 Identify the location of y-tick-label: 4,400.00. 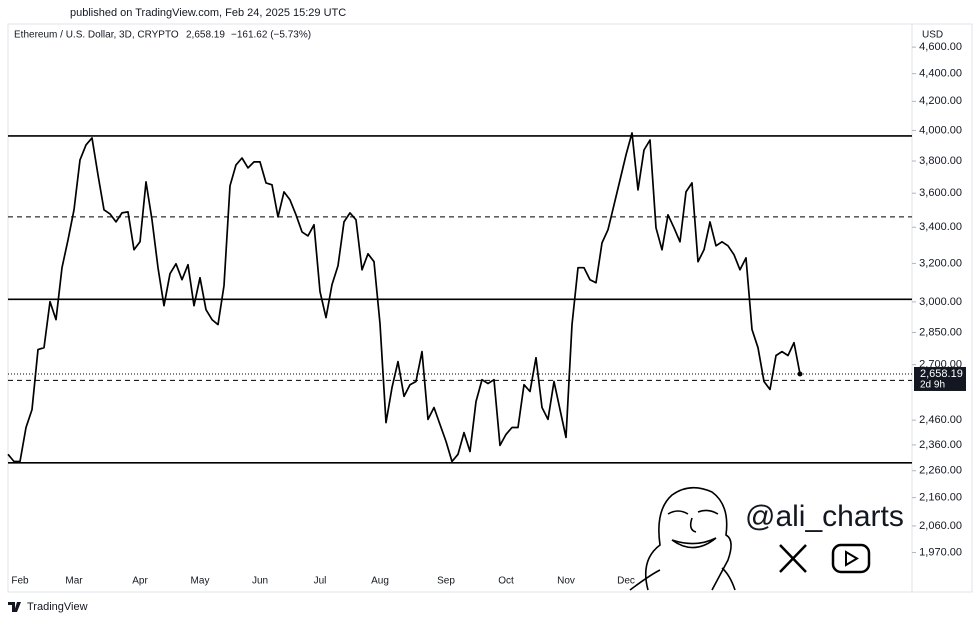
(940, 74).